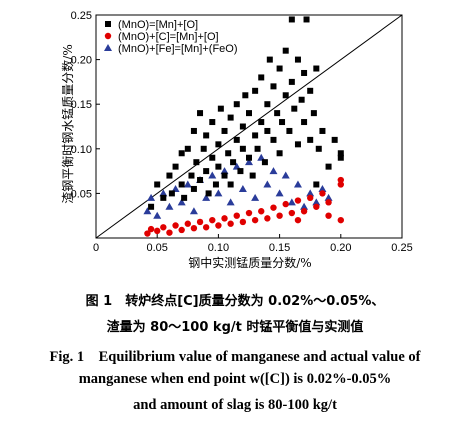  I want to click on x-axis-title: 钢中实测锰质量分数/%, so click(249, 262).